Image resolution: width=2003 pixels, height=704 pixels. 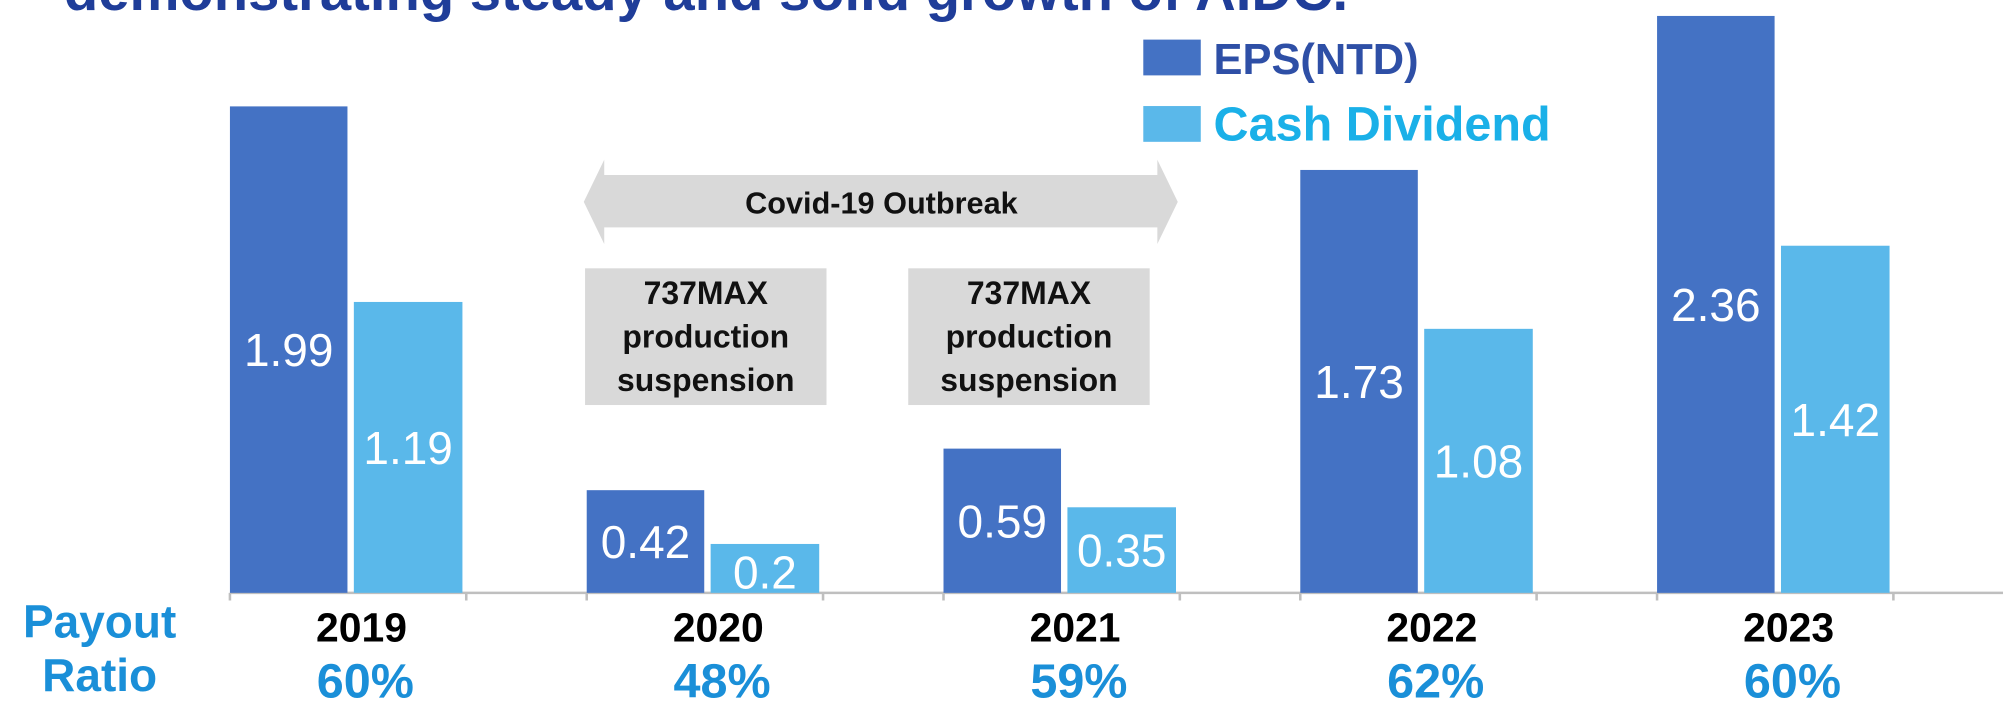 What do you see at coordinates (1075, 627) in the screenshot?
I see `x-tick-label: 2021` at bounding box center [1075, 627].